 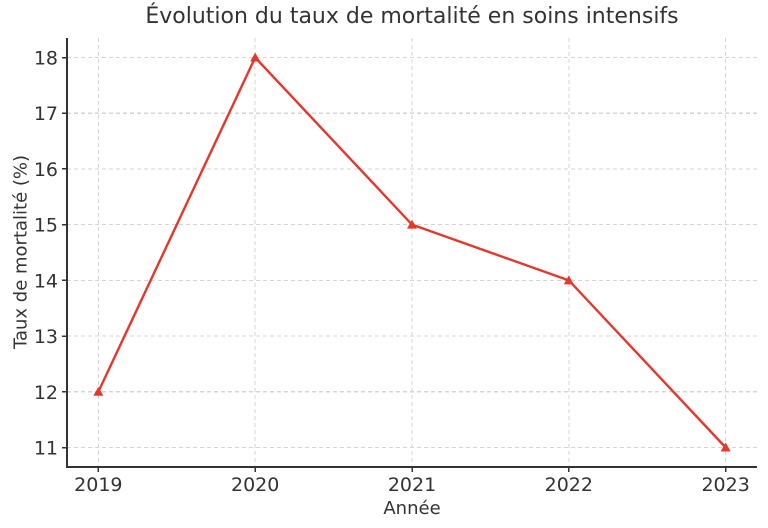 What do you see at coordinates (46, 226) in the screenshot?
I see `y-tick-label: 15` at bounding box center [46, 226].